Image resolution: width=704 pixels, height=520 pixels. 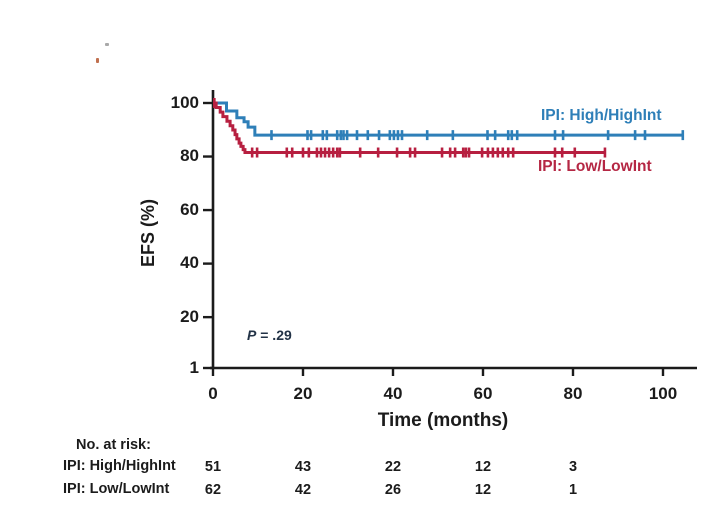 I want to click on scan-artifact-gray, so click(x=107, y=44).